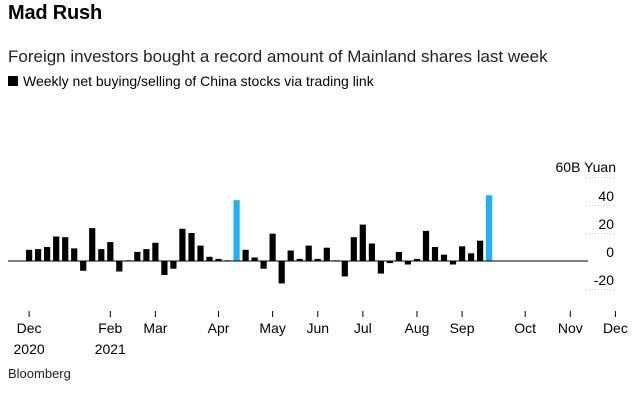  Describe the element at coordinates (604, 280) in the screenshot. I see `y-tick-label-0: -20` at that location.